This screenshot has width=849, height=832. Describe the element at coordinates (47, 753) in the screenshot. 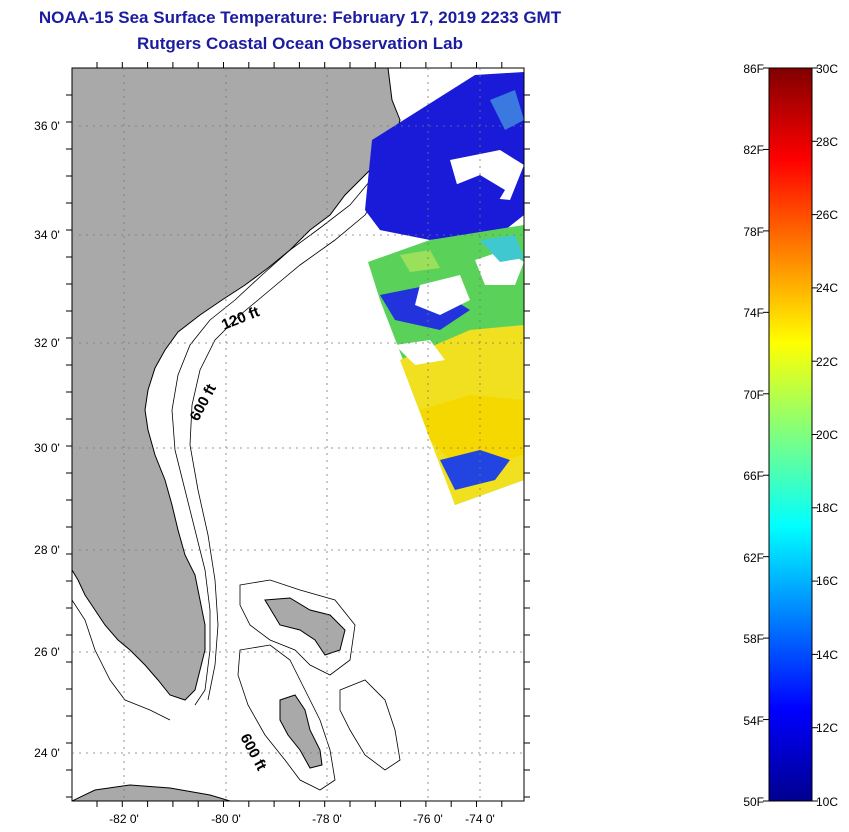

I see `lat-label: 24 0'` at that location.